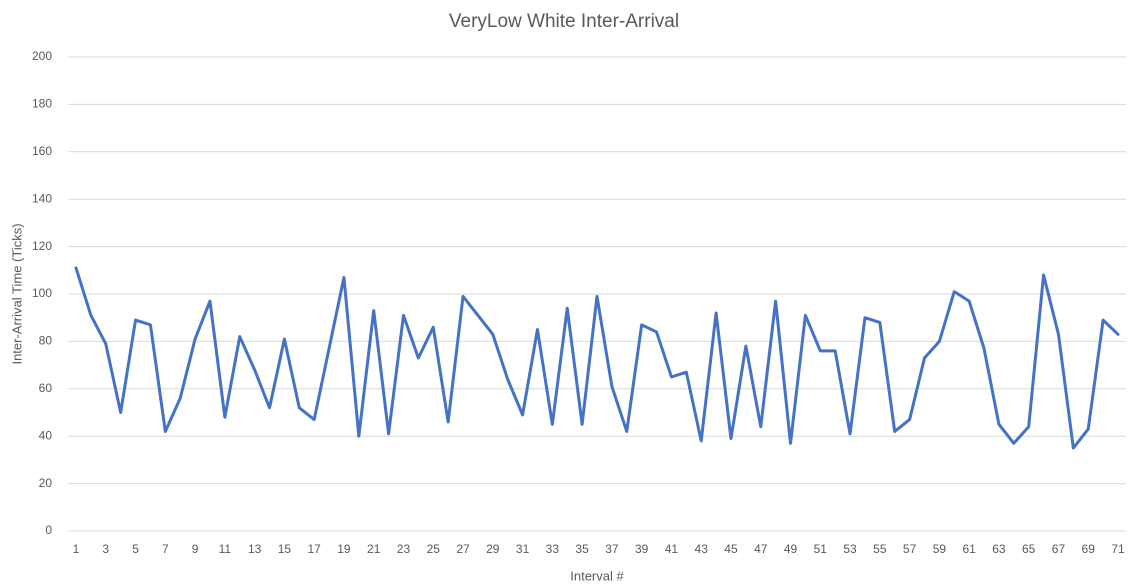 The width and height of the screenshot is (1129, 587). Describe the element at coordinates (672, 549) in the screenshot. I see `x-tick-label: 41` at that location.